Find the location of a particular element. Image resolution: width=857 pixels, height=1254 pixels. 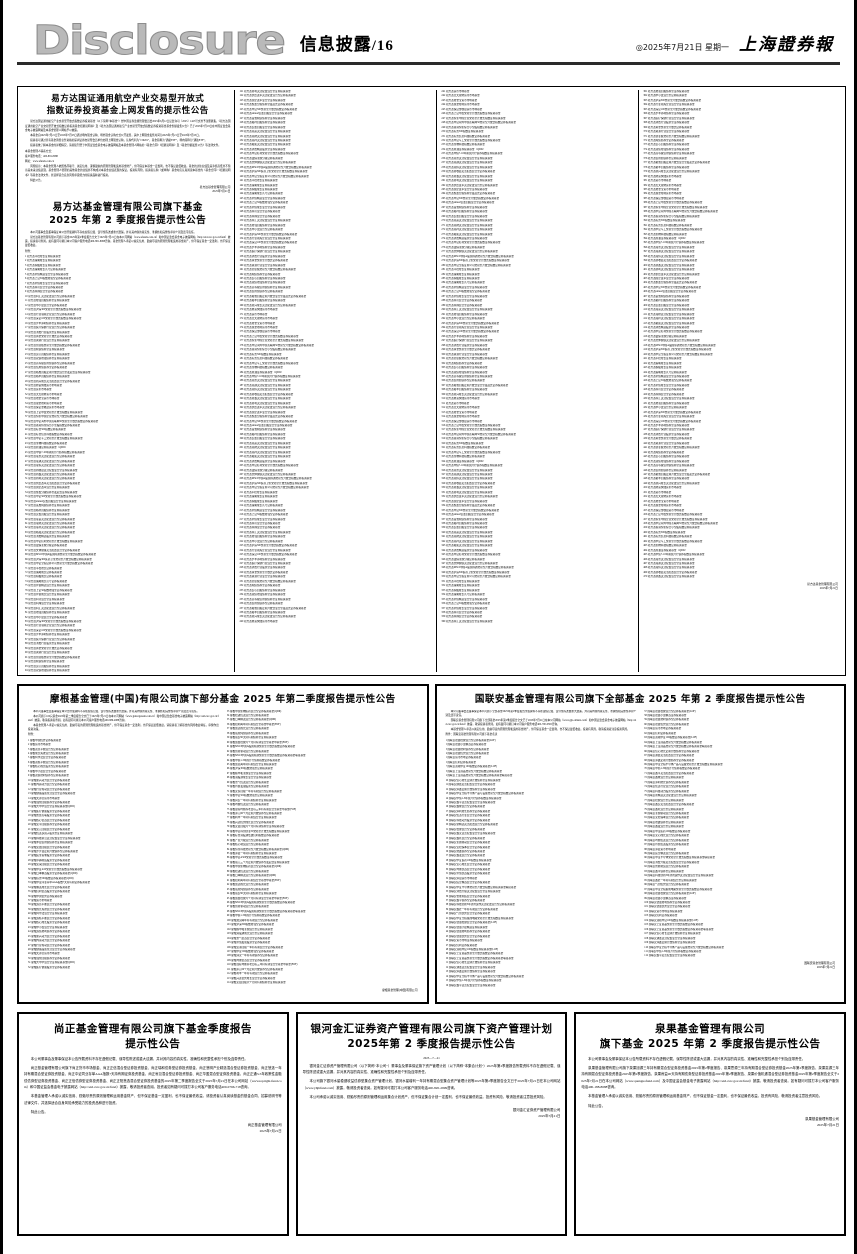

list-item: 379 易方达新兴成长灵活配置混合型证券投资基金 is located at coordinates (671, 172).